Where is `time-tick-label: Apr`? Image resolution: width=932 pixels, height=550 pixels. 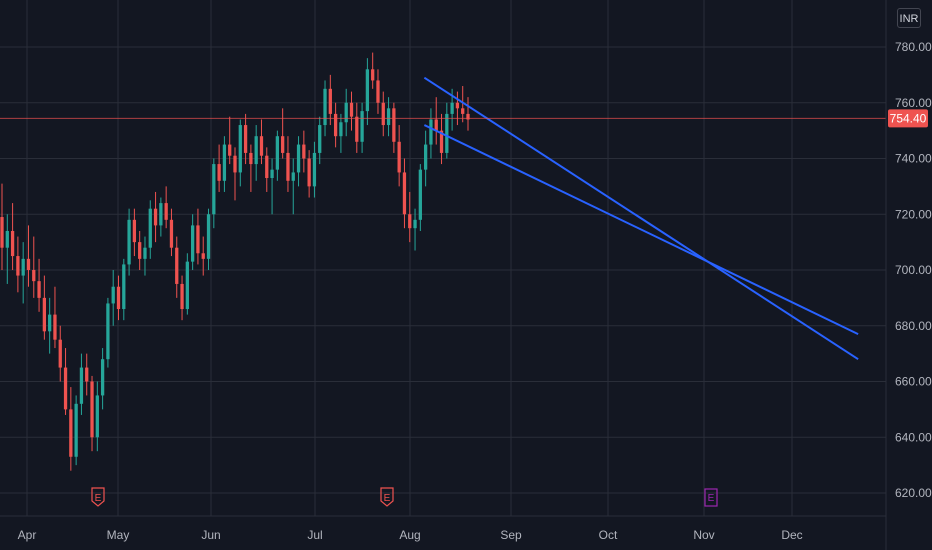
time-tick-label: Apr is located at coordinates (27, 535).